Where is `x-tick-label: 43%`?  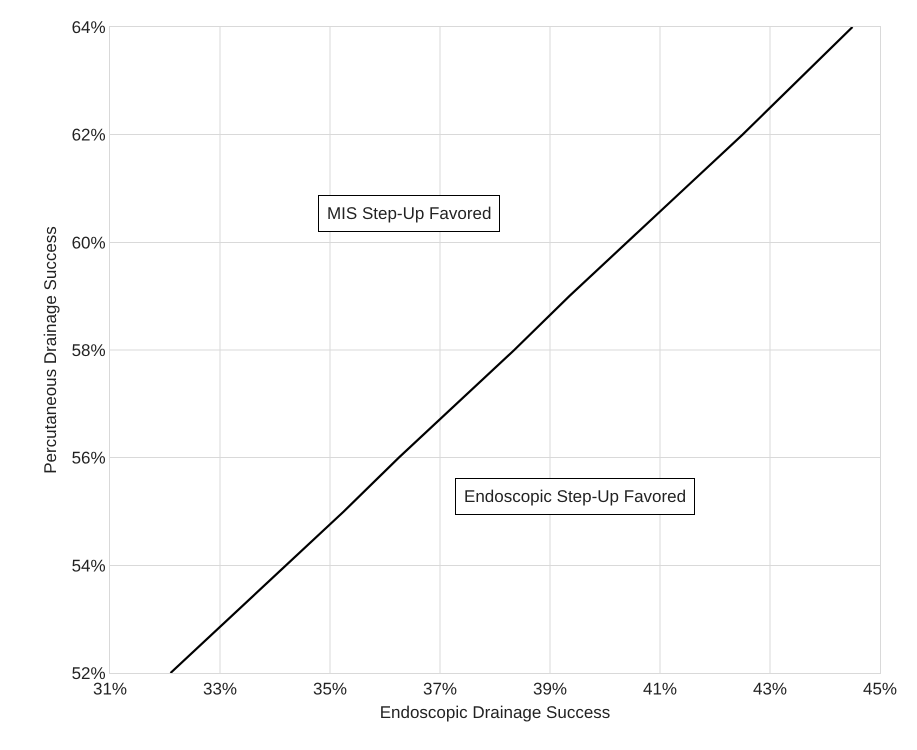
x-tick-label: 43% is located at coordinates (770, 688).